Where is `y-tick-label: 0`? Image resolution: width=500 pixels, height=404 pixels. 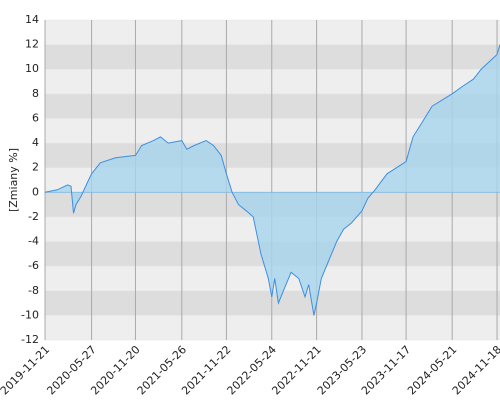 y-tick-label: 0 is located at coordinates (35, 191).